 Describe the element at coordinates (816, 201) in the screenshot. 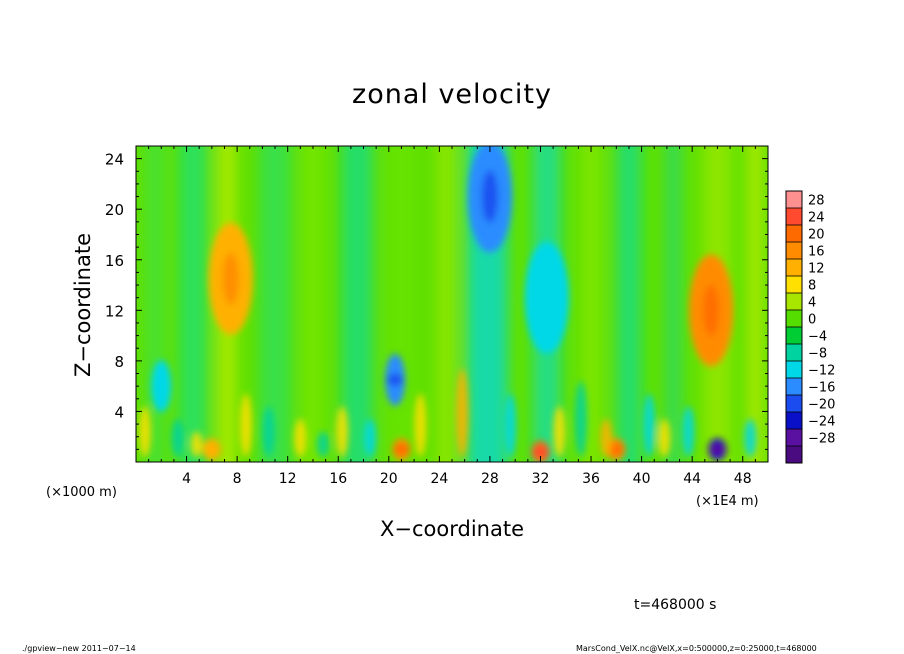

I see `colorbar-label: 28` at that location.